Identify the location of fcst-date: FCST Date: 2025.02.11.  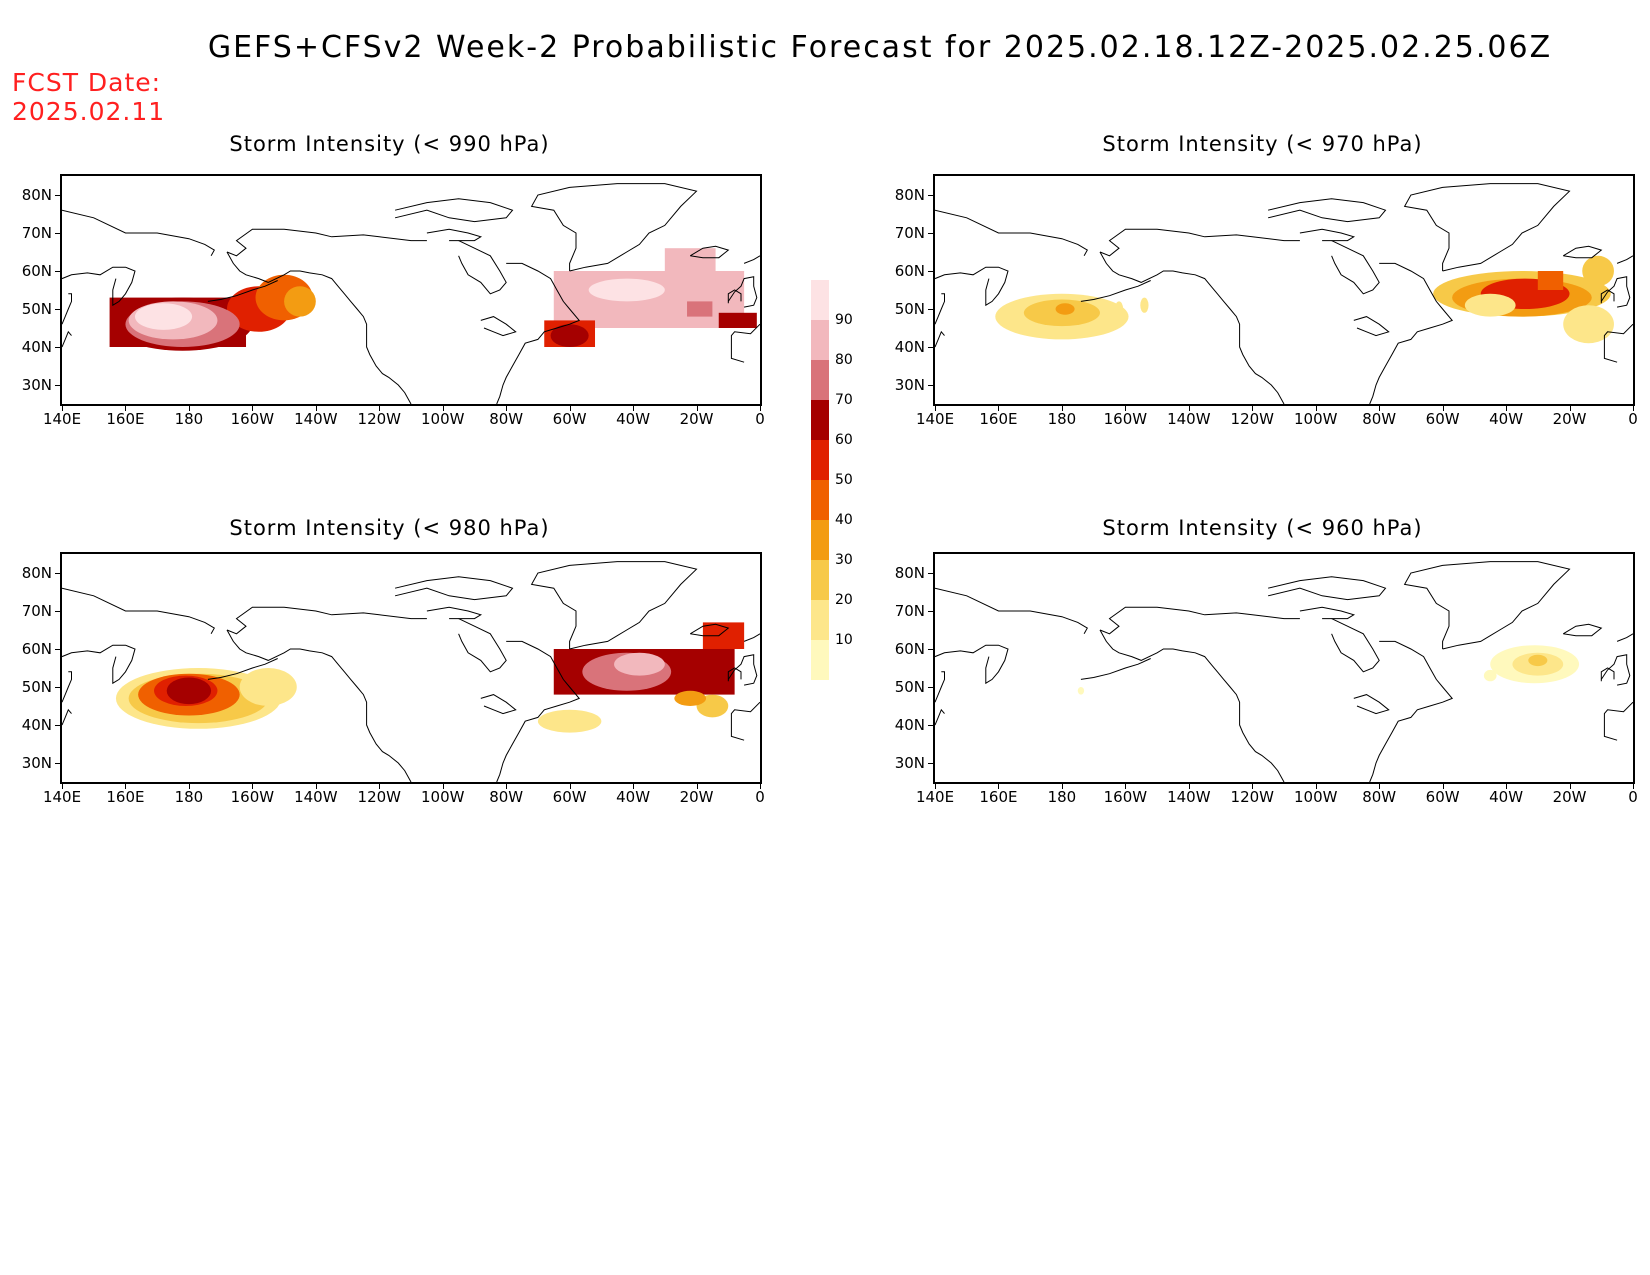
(88, 97).